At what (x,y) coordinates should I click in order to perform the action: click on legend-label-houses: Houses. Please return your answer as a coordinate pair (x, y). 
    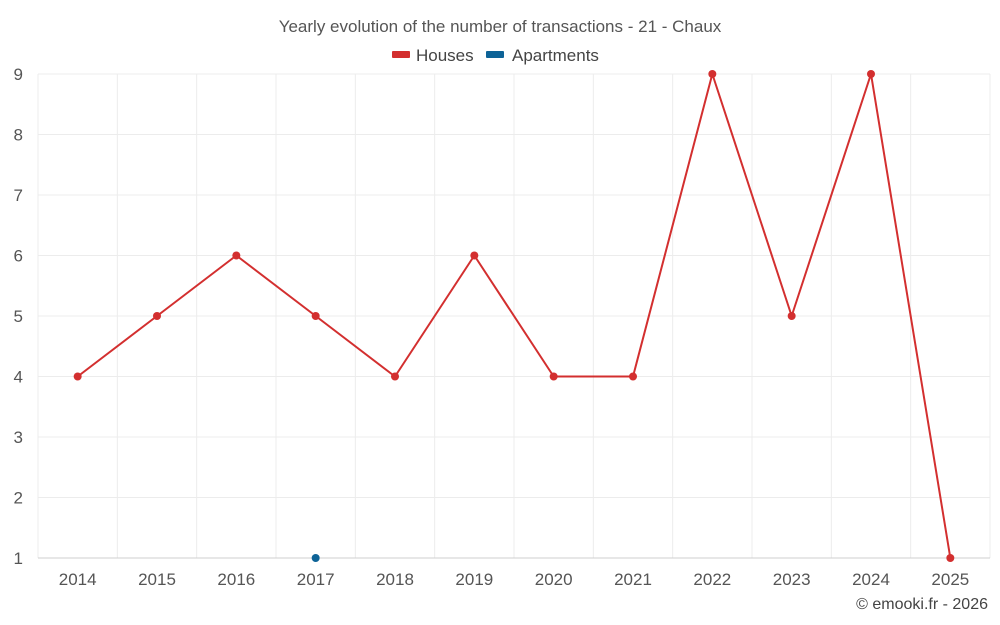
    Looking at the image, I should click on (445, 55).